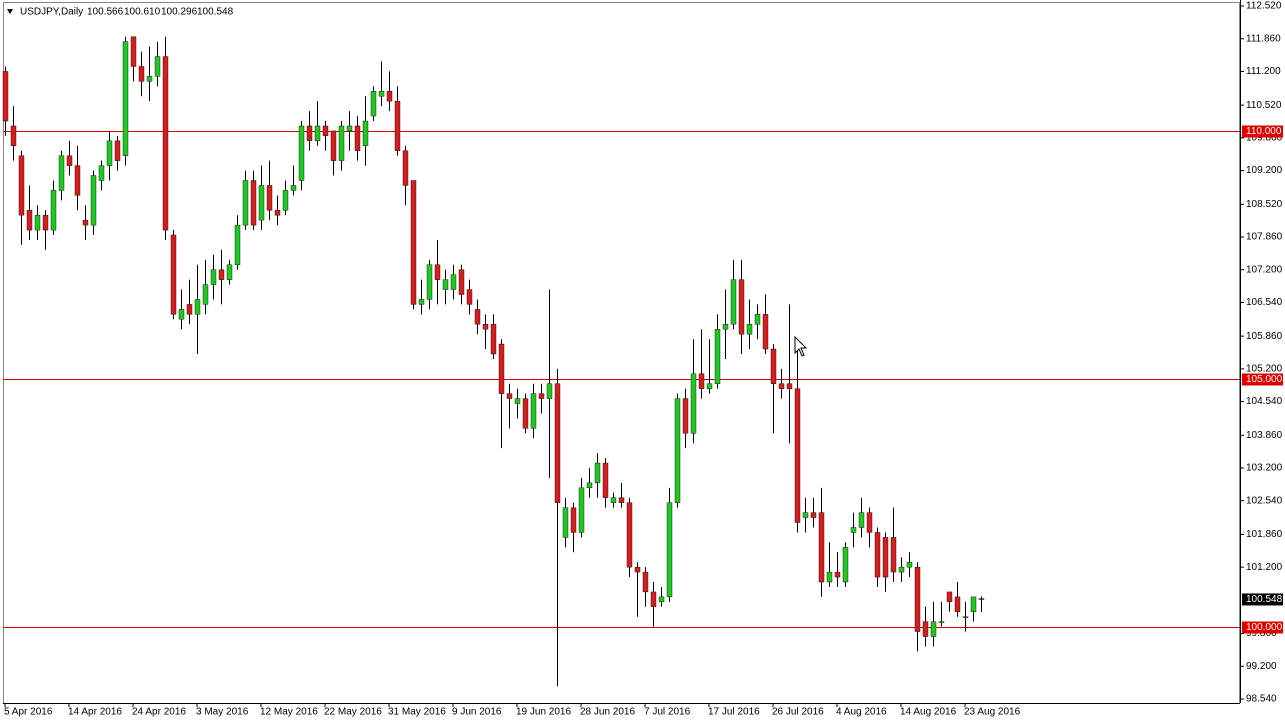 This screenshot has width=1285, height=725. Describe the element at coordinates (1264, 204) in the screenshot. I see `y-tick-label: 108.520` at that location.